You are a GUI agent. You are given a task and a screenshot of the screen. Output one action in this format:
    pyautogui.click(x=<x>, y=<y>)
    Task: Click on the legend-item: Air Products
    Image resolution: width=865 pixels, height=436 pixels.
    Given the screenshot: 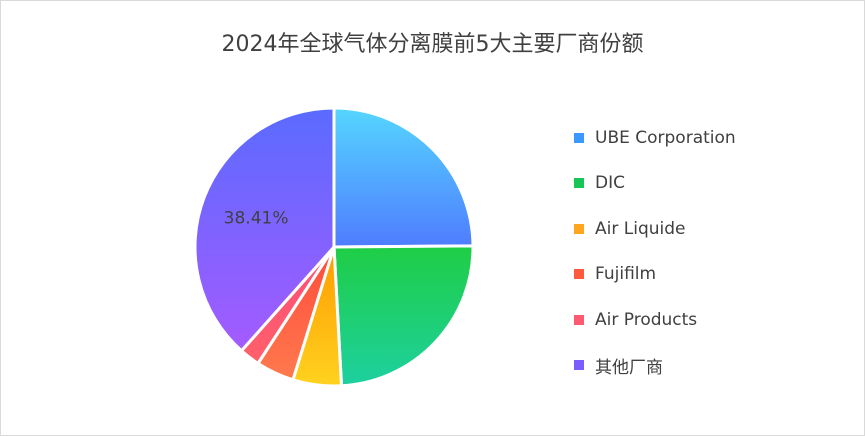 What is the action you would take?
    pyautogui.click(x=714, y=320)
    